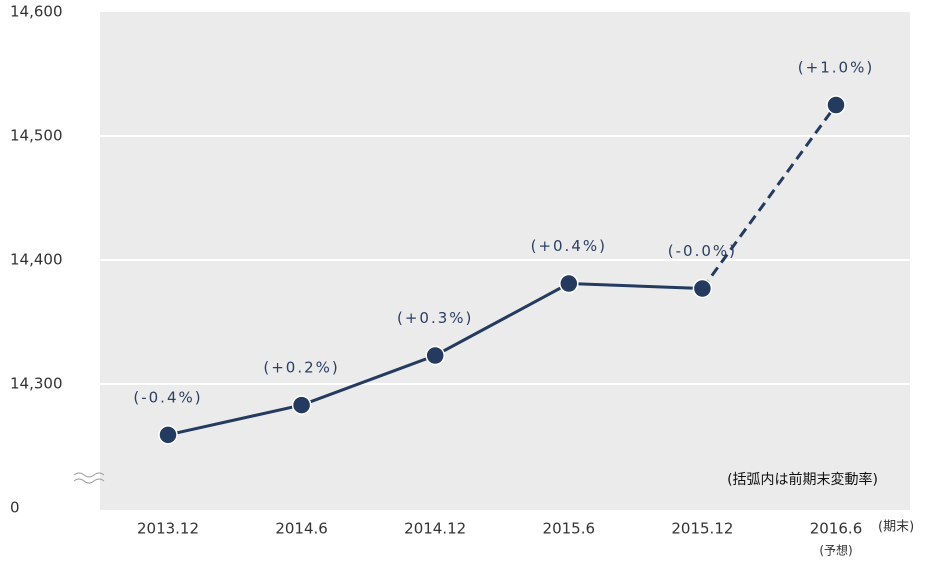  Describe the element at coordinates (168, 529) in the screenshot. I see `x-tick-label: 2013.12` at that location.